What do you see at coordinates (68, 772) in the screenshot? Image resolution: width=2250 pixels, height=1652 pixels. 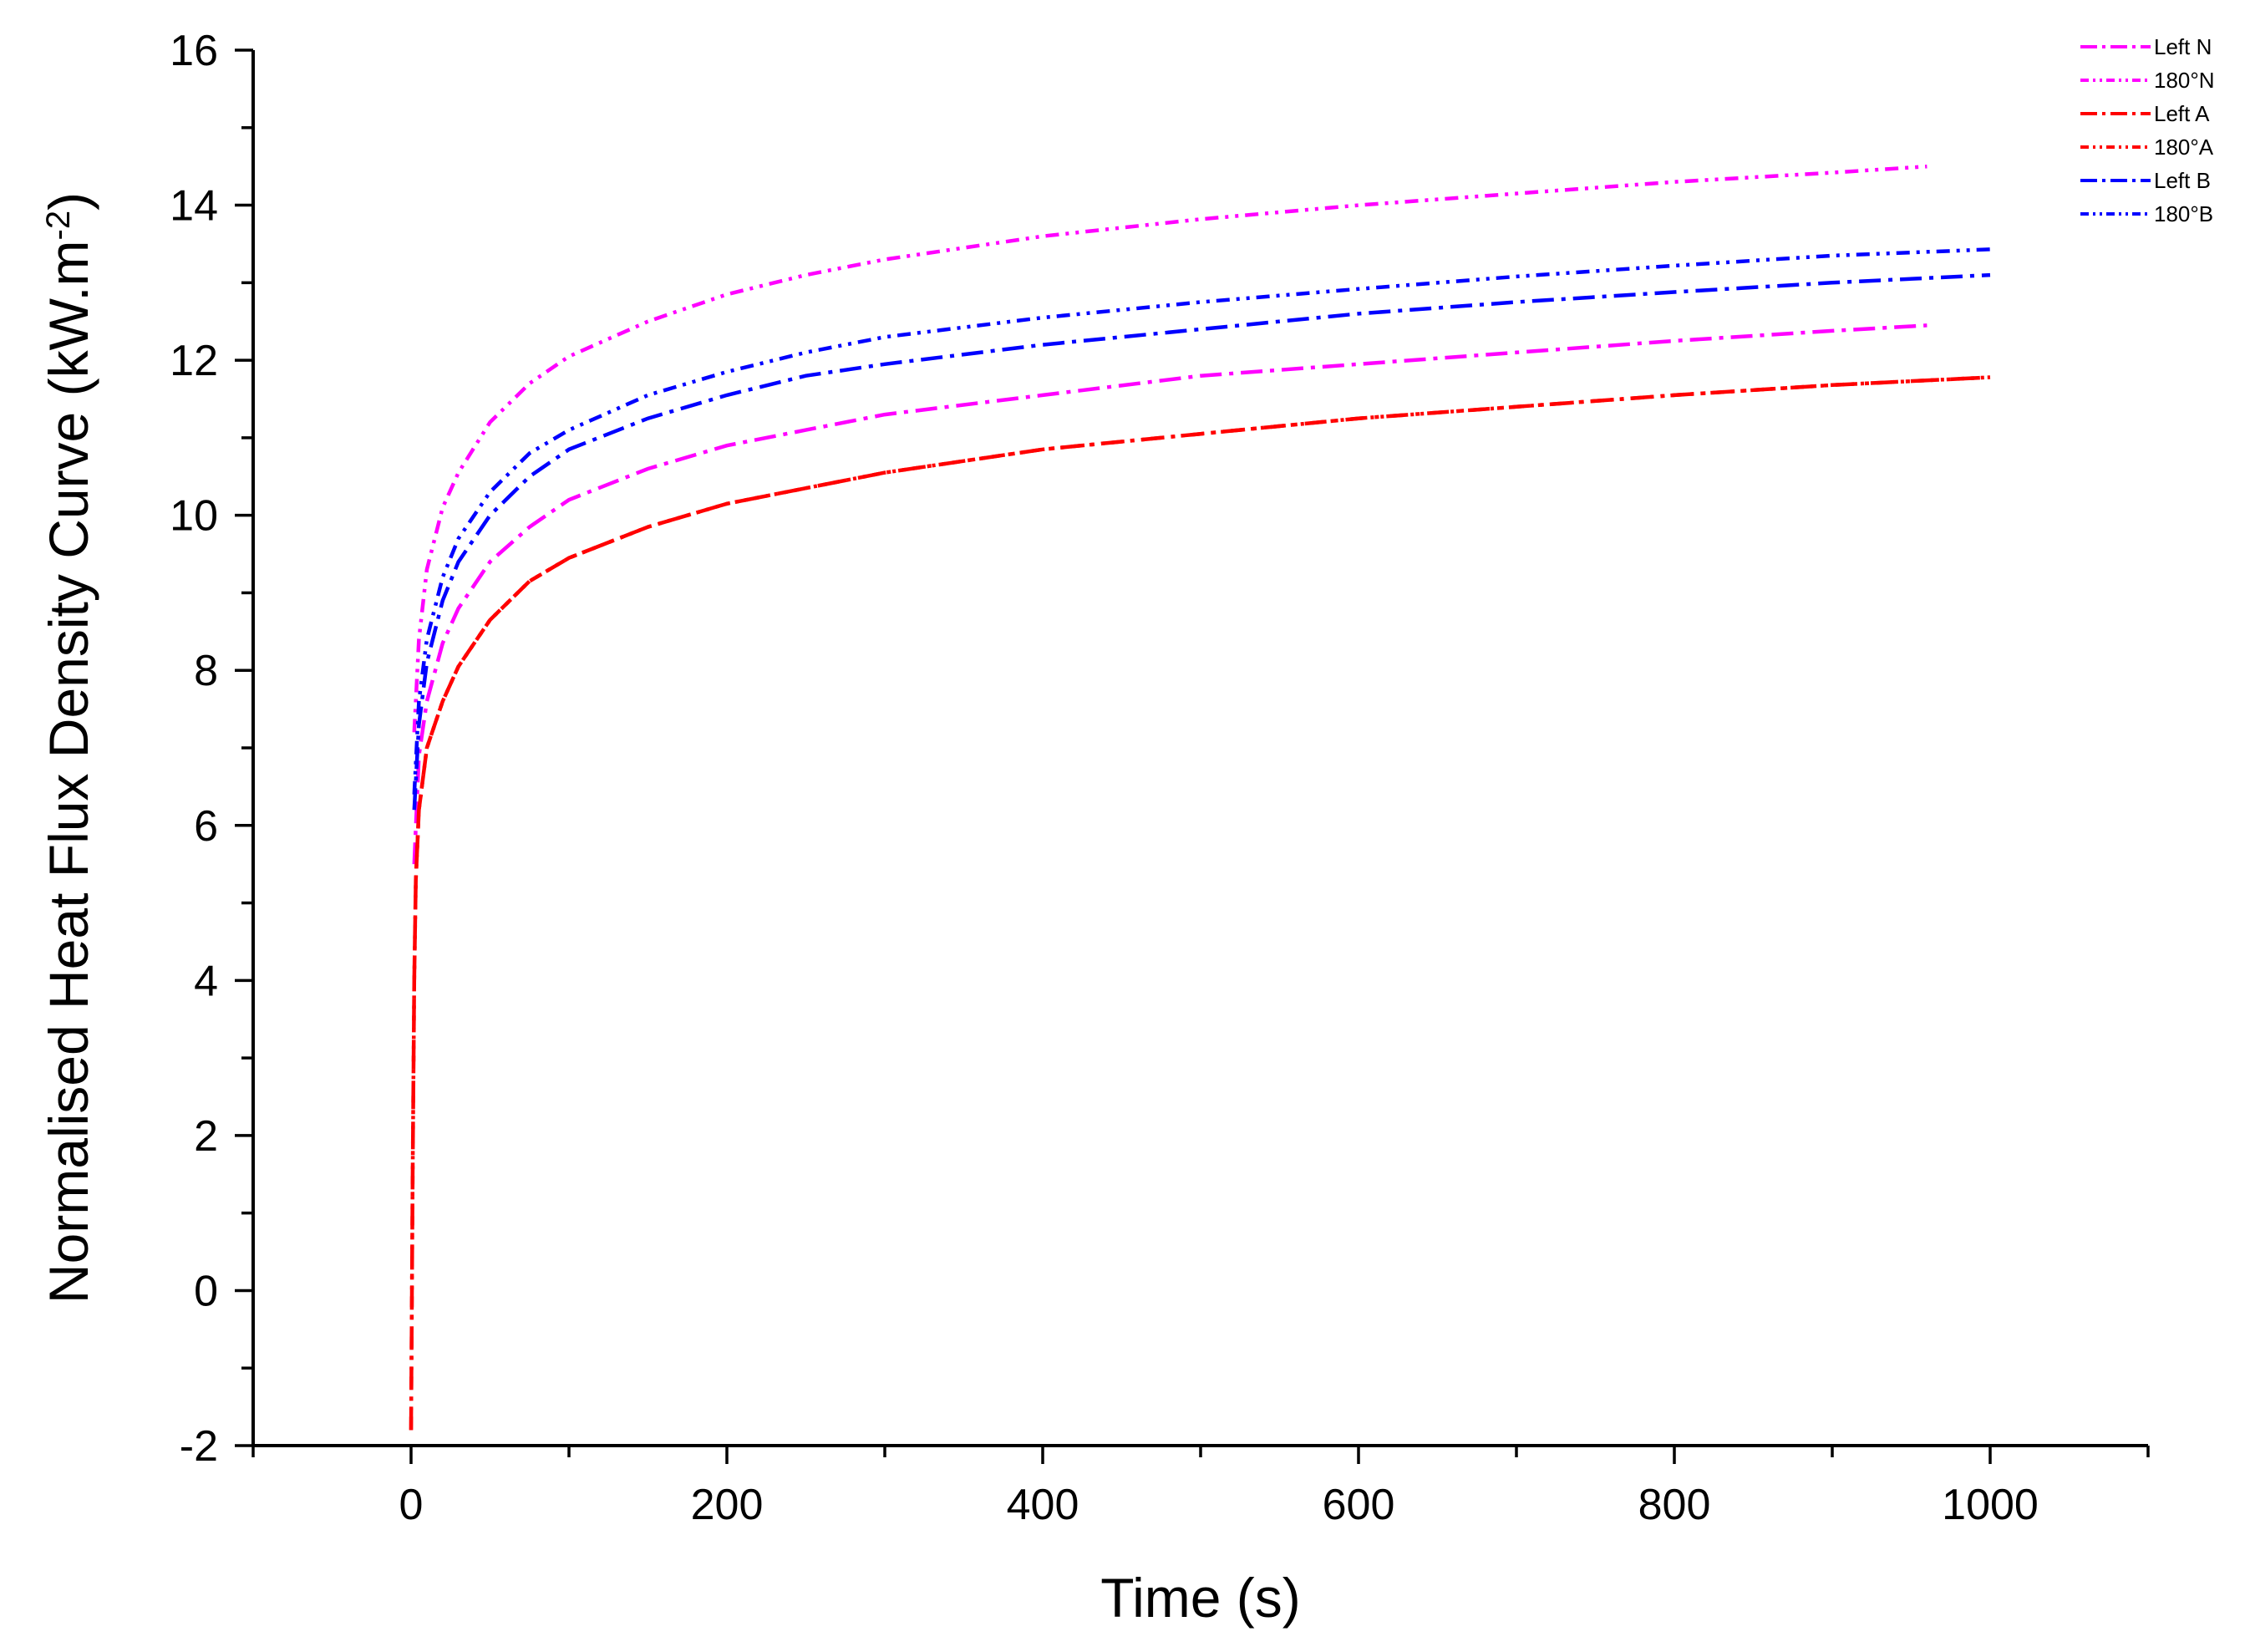 I see `y-axis-title-main: Normalised Heat Flux Density Curve (kW.m` at bounding box center [68, 772].